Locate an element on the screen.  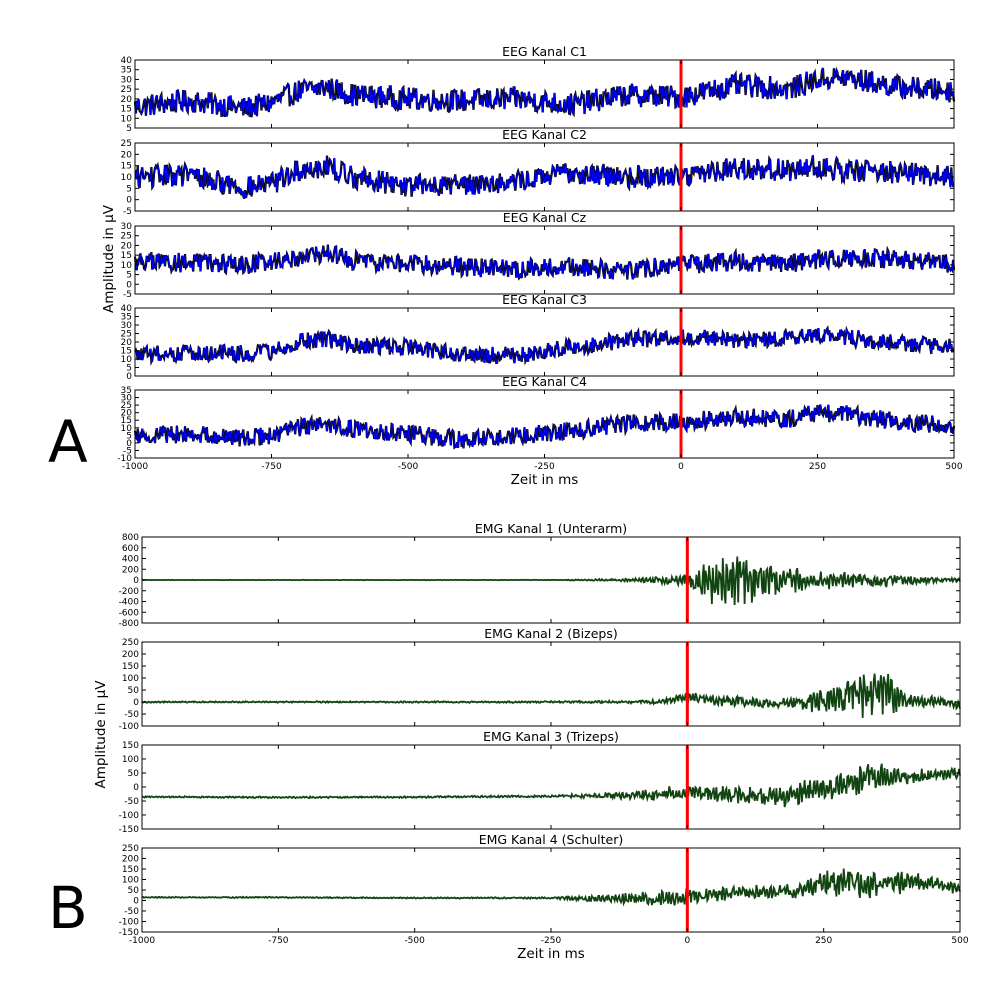
figure-letter: A is located at coordinates (68, 442).